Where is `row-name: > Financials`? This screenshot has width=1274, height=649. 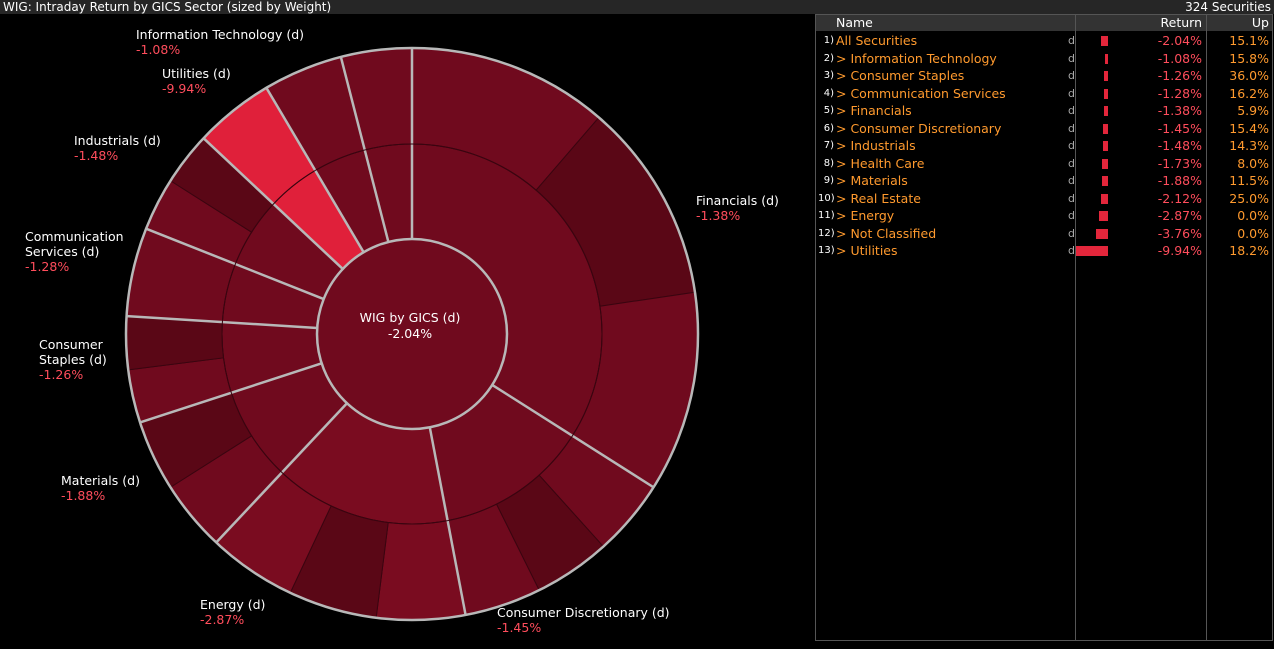
row-name: > Financials is located at coordinates (874, 110).